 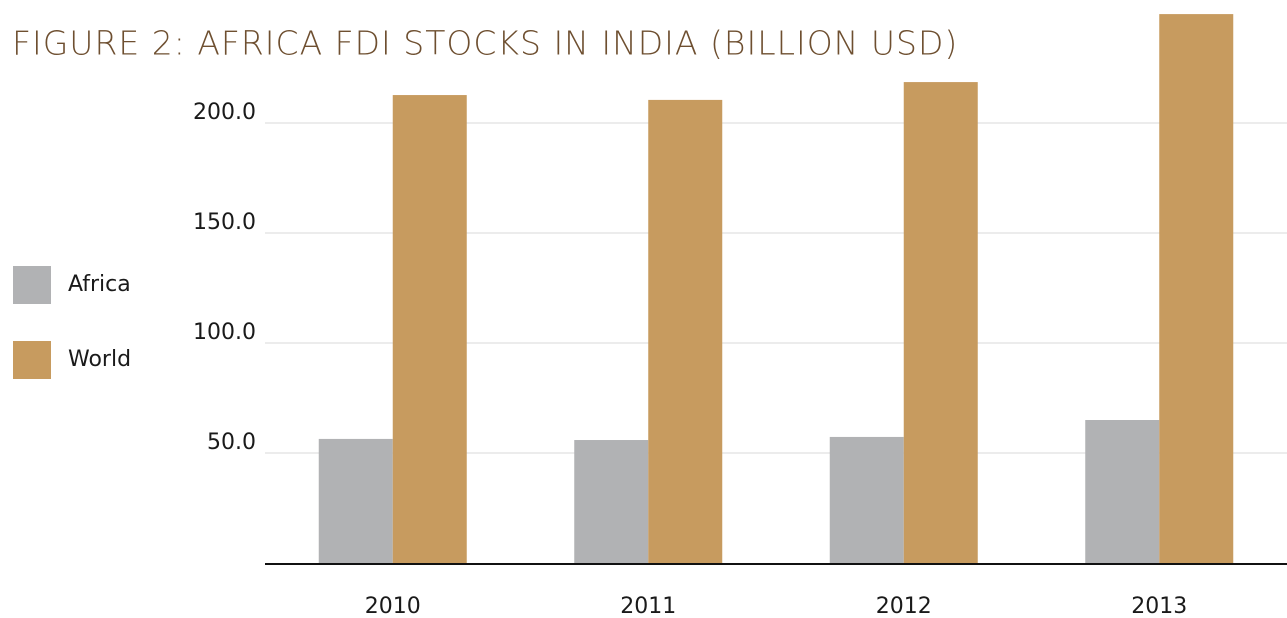 What do you see at coordinates (393, 606) in the screenshot?
I see `x-tick-label: 2010` at bounding box center [393, 606].